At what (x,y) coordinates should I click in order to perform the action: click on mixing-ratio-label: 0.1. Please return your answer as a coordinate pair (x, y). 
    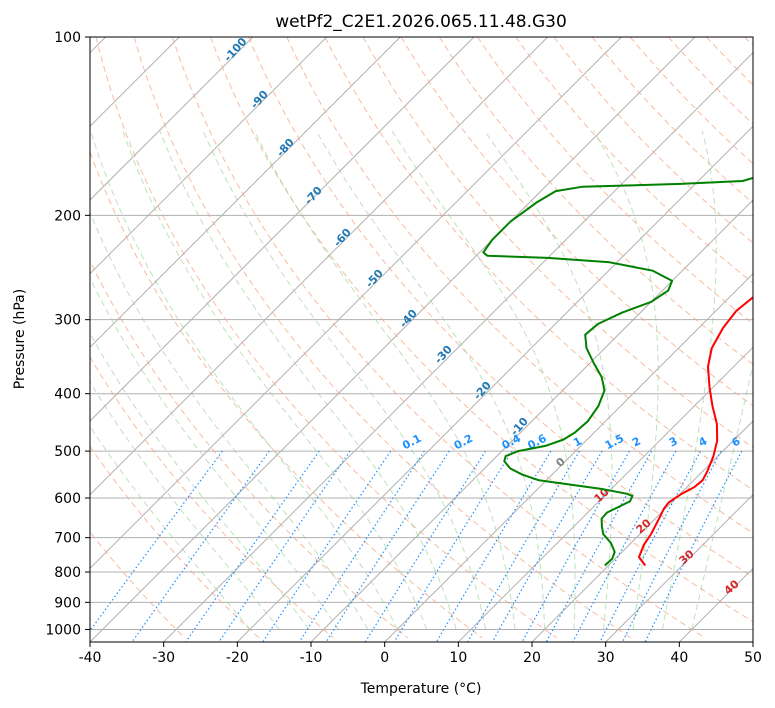
    Looking at the image, I should click on (411, 442).